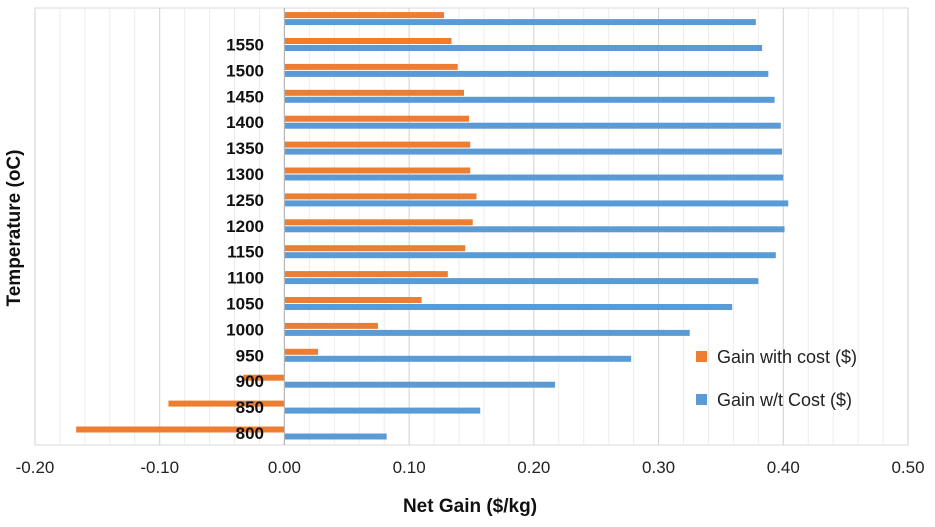 This screenshot has height=527, width=935. What do you see at coordinates (364, 15) in the screenshot?
I see `bar-gain-with-cost-top` at bounding box center [364, 15].